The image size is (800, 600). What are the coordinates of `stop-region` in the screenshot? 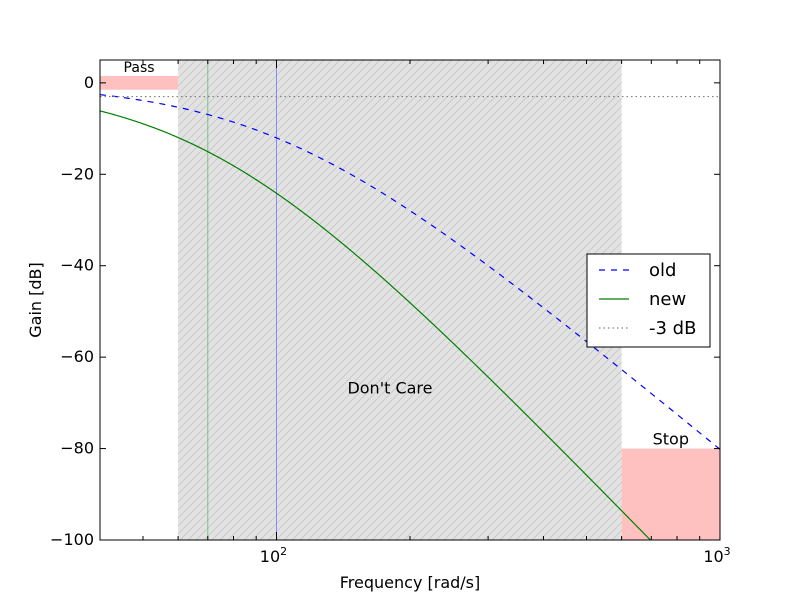 It's located at (670, 494).